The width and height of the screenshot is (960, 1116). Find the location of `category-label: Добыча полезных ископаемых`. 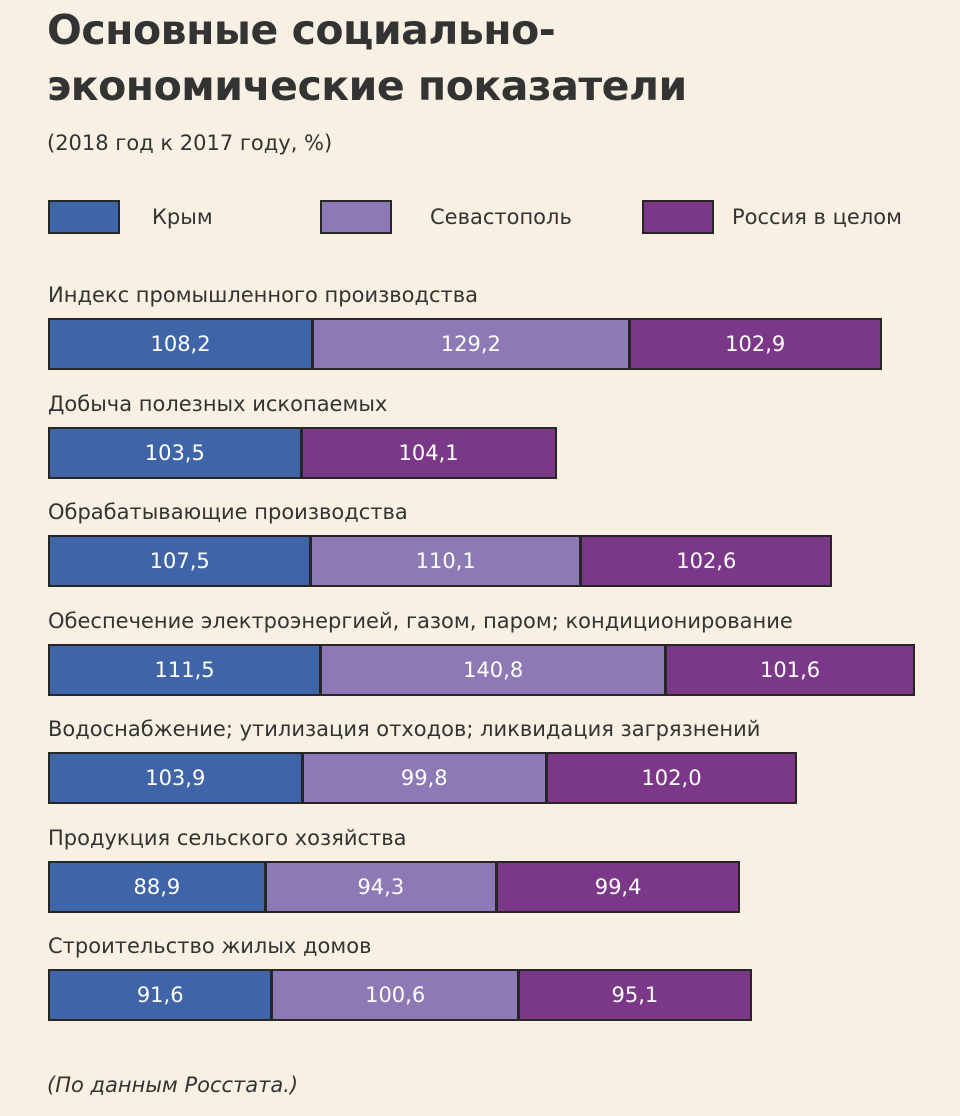

category-label: Добыча полезных ископаемых is located at coordinates (218, 403).